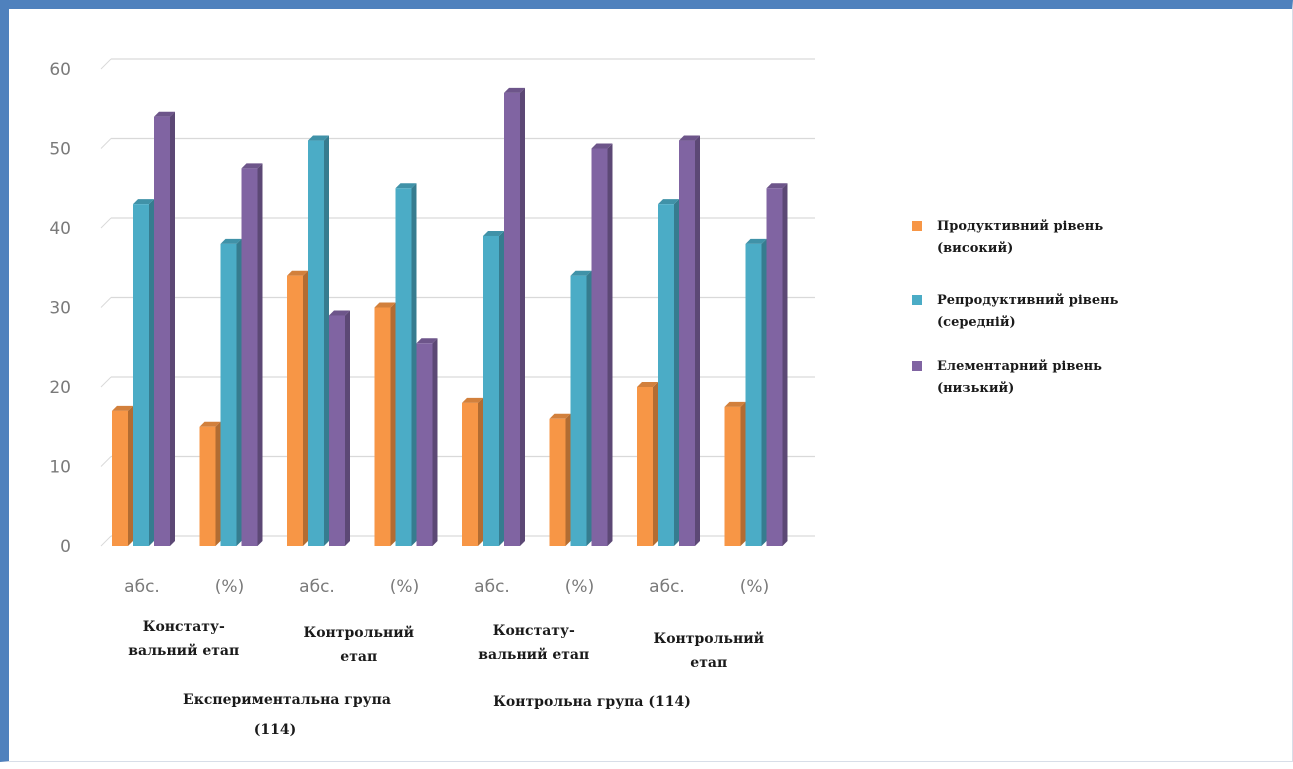 This screenshot has height=769, width=1293. Describe the element at coordinates (976, 322) in the screenshot. I see `legend-label-line: (середній)` at that location.